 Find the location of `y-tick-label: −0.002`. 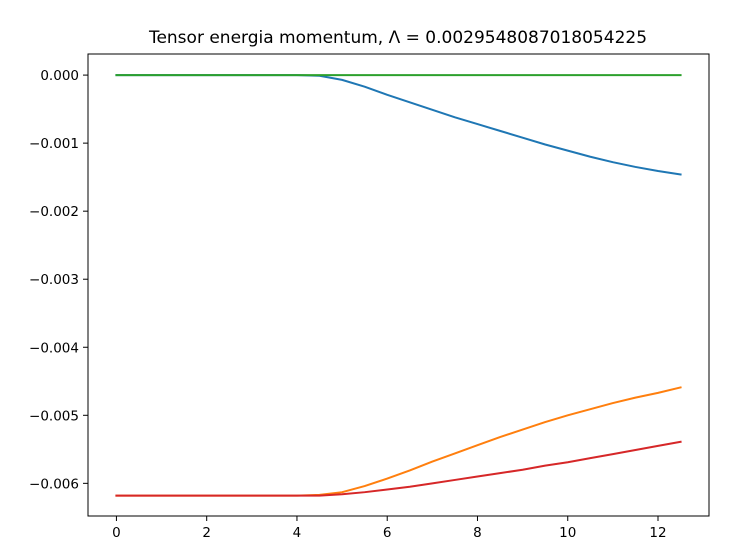

y-tick-label: −0.002 is located at coordinates (54, 212).